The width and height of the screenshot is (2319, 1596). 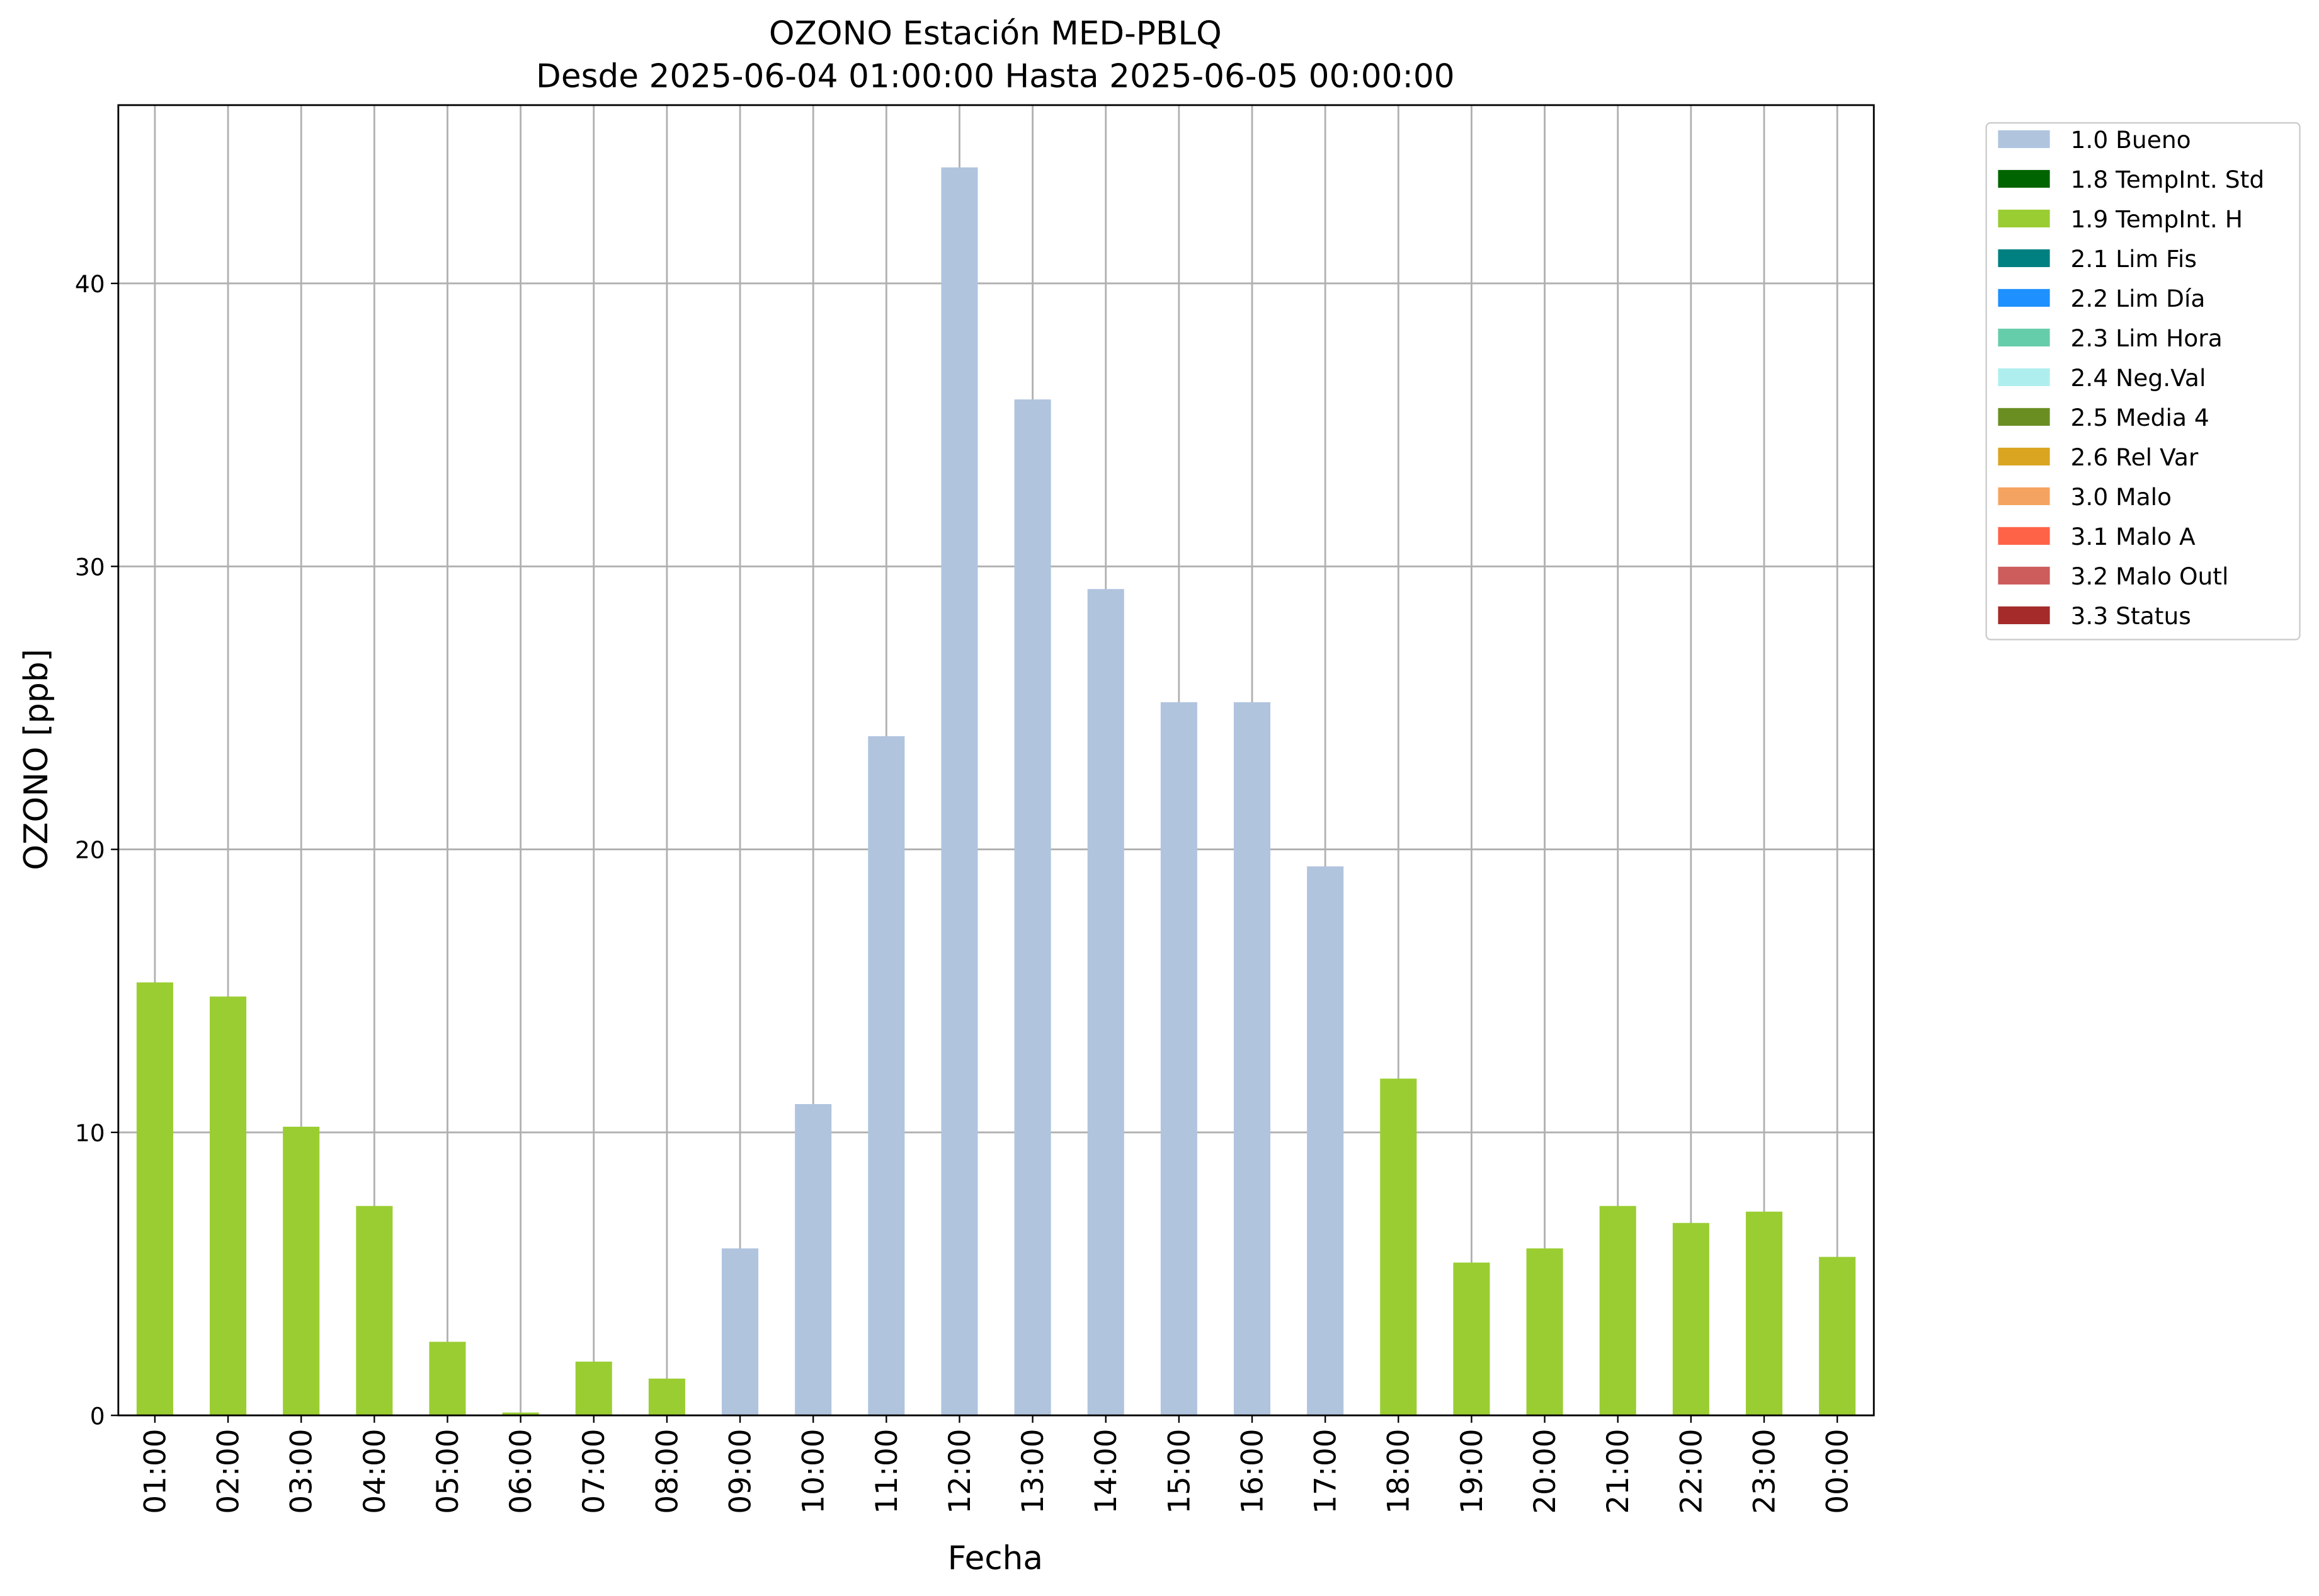 What do you see at coordinates (448, 1470) in the screenshot?
I see `x-tick-label: 05:00` at bounding box center [448, 1470].